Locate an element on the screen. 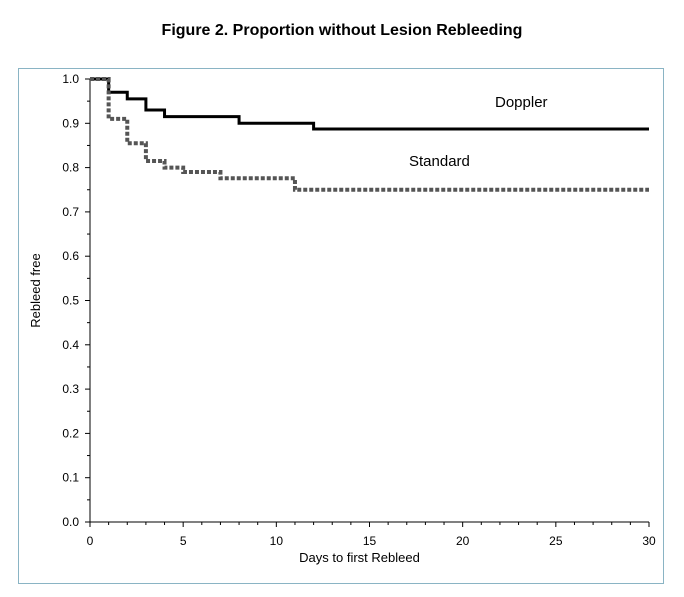  y-tick-label: 0.6 is located at coordinates (70, 256).